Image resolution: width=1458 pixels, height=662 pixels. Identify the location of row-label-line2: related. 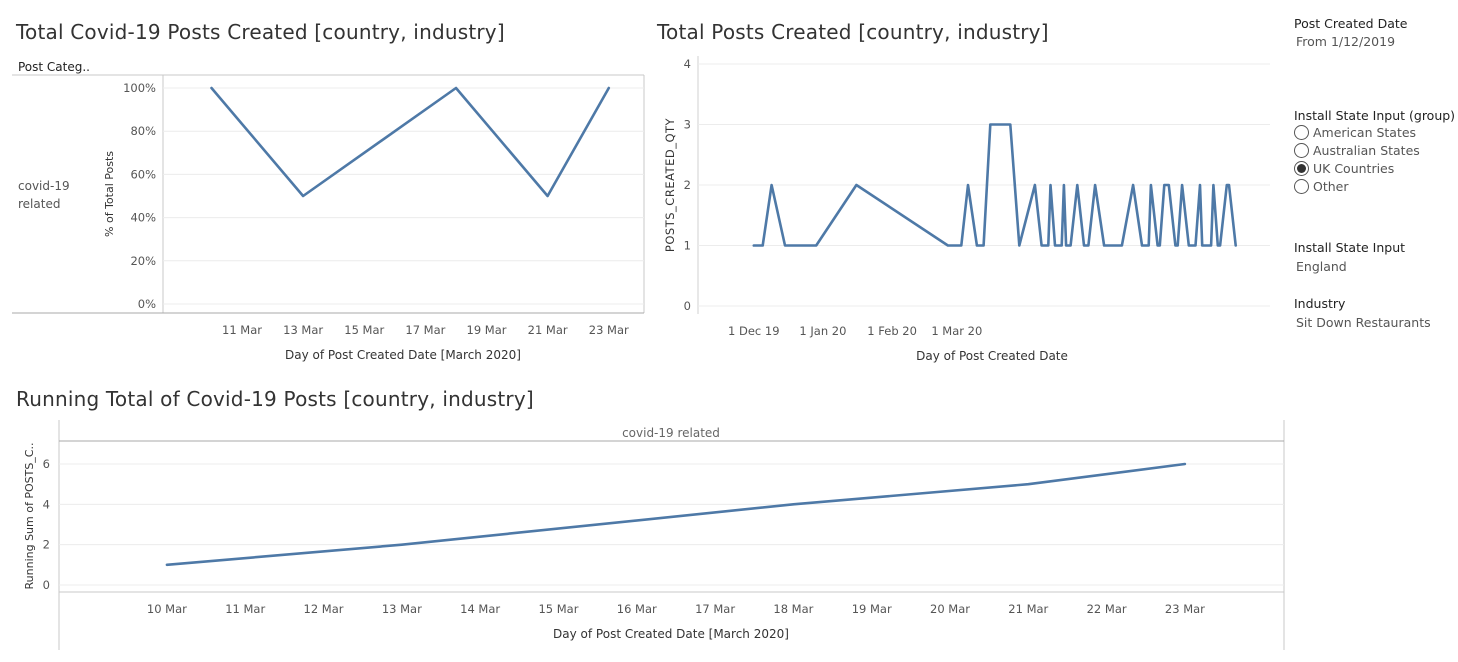
(39, 204).